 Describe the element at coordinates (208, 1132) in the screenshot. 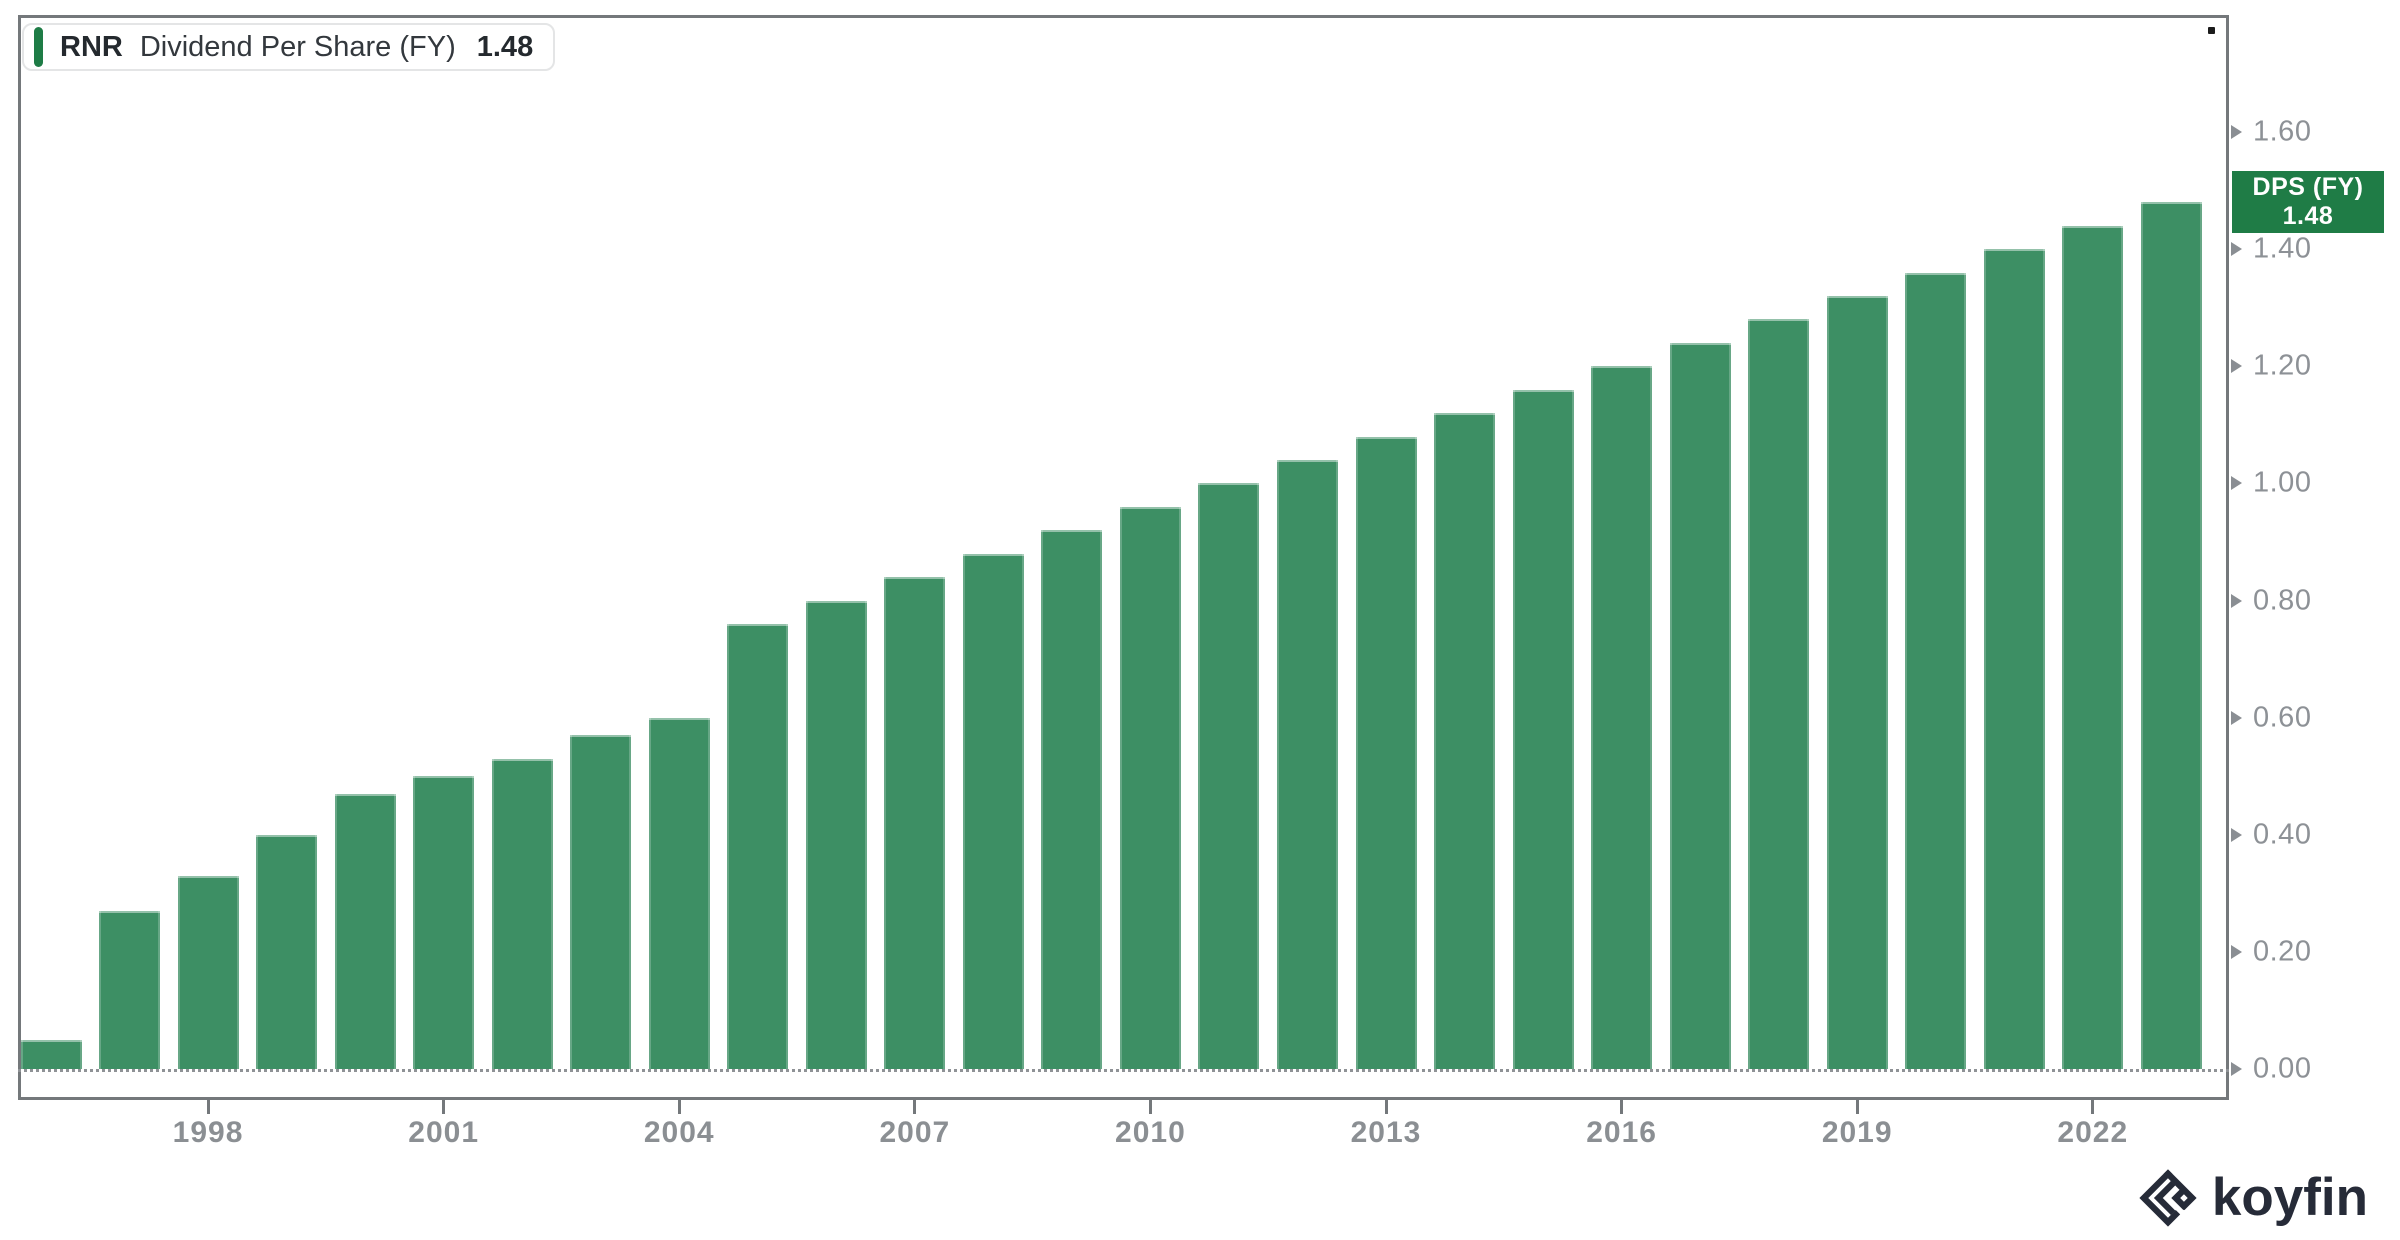

I see `x-axis-label: 1998` at that location.